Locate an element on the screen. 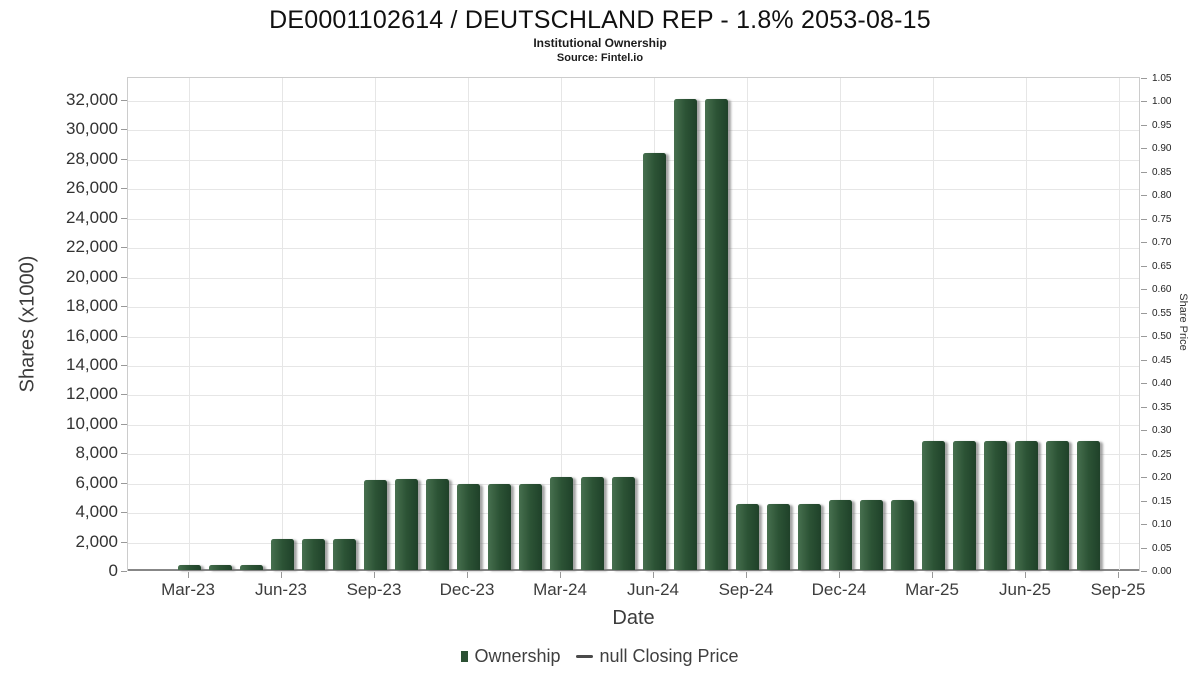  x-axis-tick-label: Mar-23 is located at coordinates (188, 589).